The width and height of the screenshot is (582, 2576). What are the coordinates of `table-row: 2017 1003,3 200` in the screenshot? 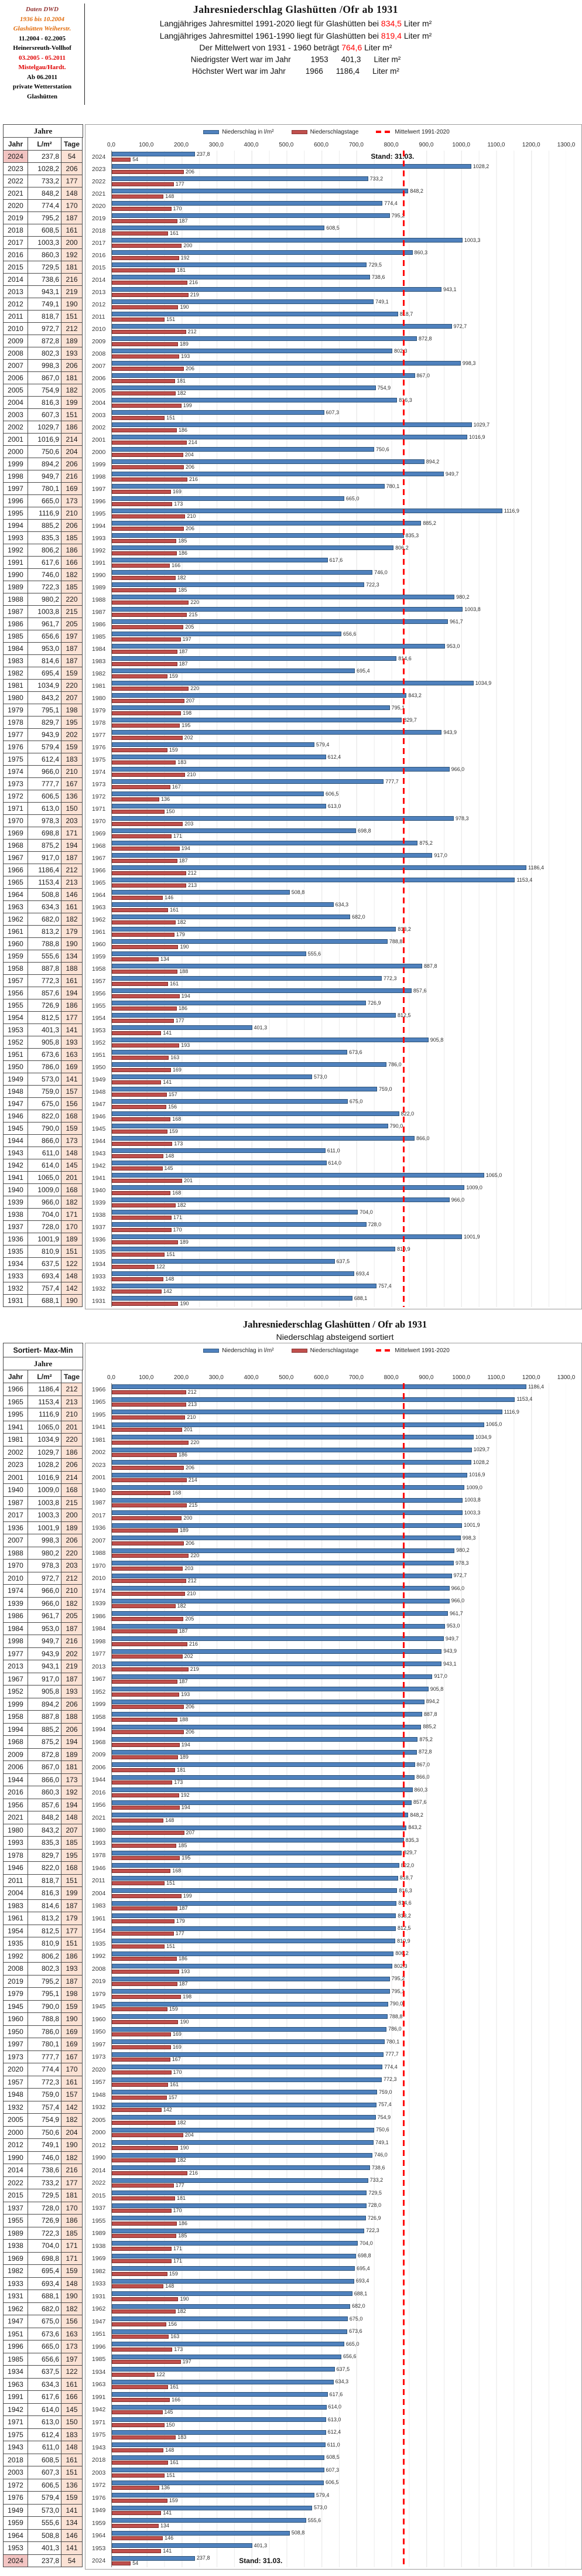 It's located at (43, 1515).